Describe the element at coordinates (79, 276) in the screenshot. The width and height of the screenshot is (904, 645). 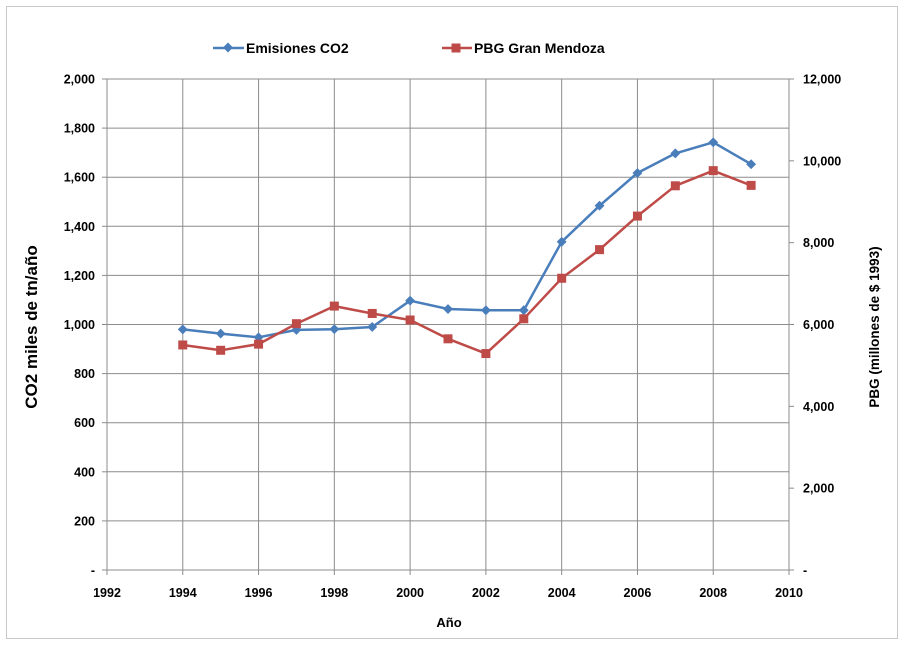
I see `y-left-tick-label: 1,200` at that location.